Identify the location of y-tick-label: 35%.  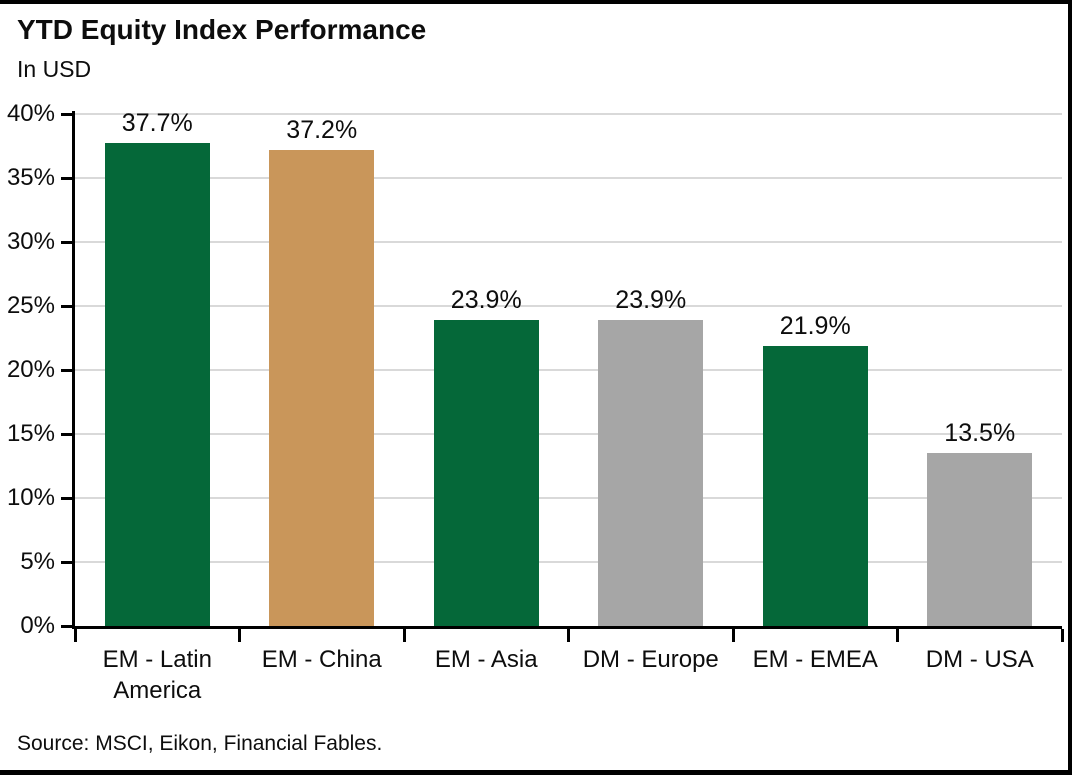
(30, 177).